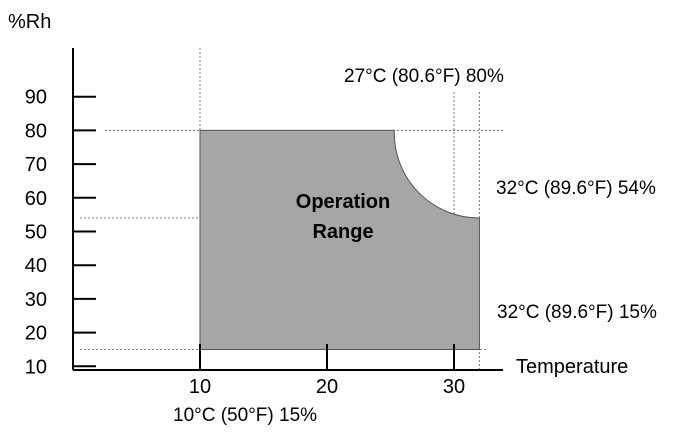 This screenshot has width=689, height=432. What do you see at coordinates (342, 232) in the screenshot?
I see `operation-range-label-line2: Range` at bounding box center [342, 232].